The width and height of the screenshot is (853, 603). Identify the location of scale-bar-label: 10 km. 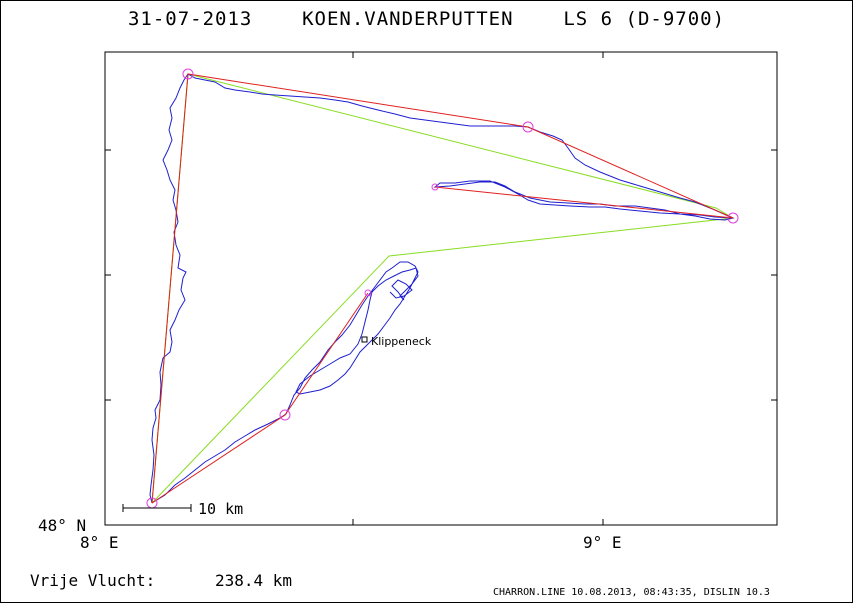
(221, 509).